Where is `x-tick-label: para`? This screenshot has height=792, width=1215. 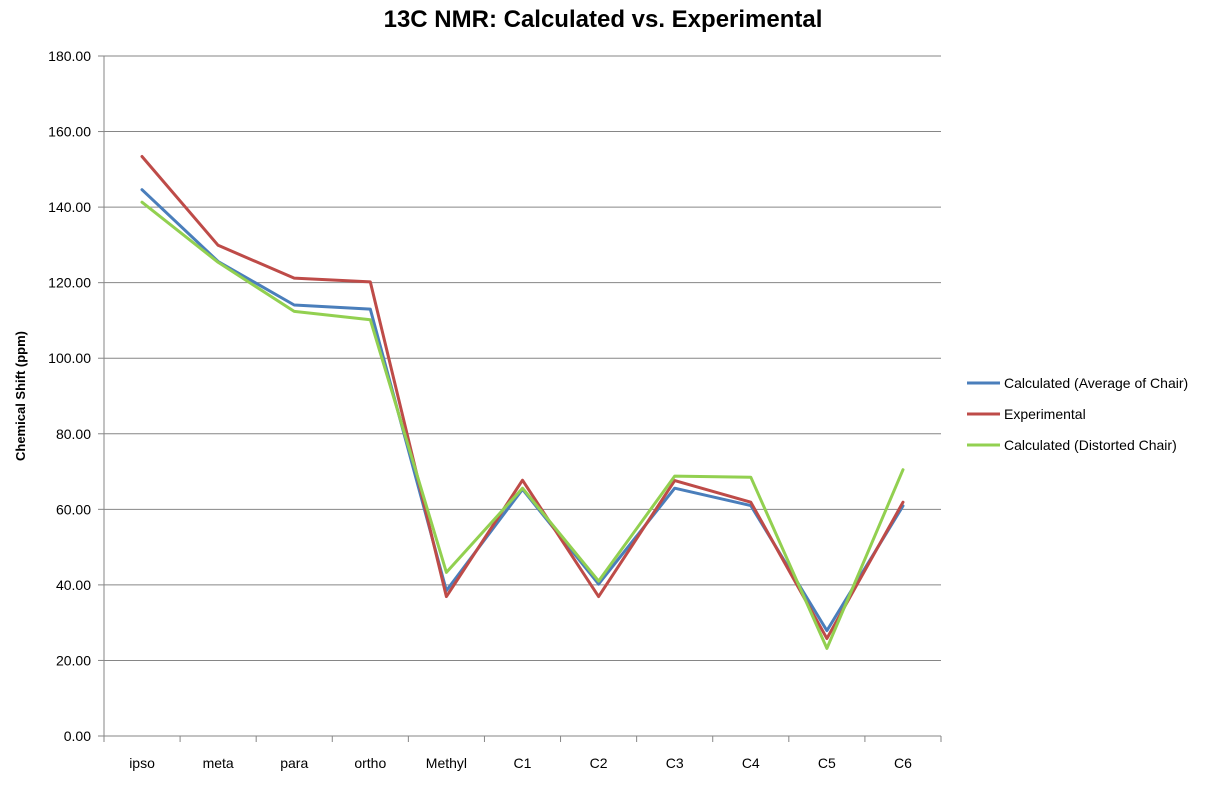 x-tick-label: para is located at coordinates (294, 763).